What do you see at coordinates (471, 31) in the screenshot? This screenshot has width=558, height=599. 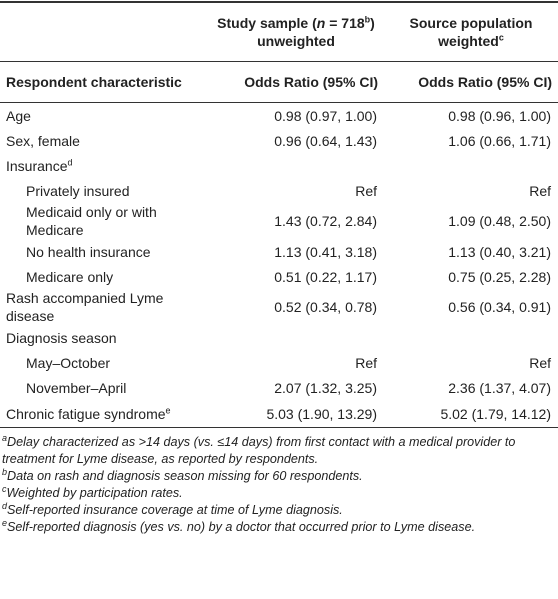 I see `header-cell: Source population weightedc` at bounding box center [471, 31].